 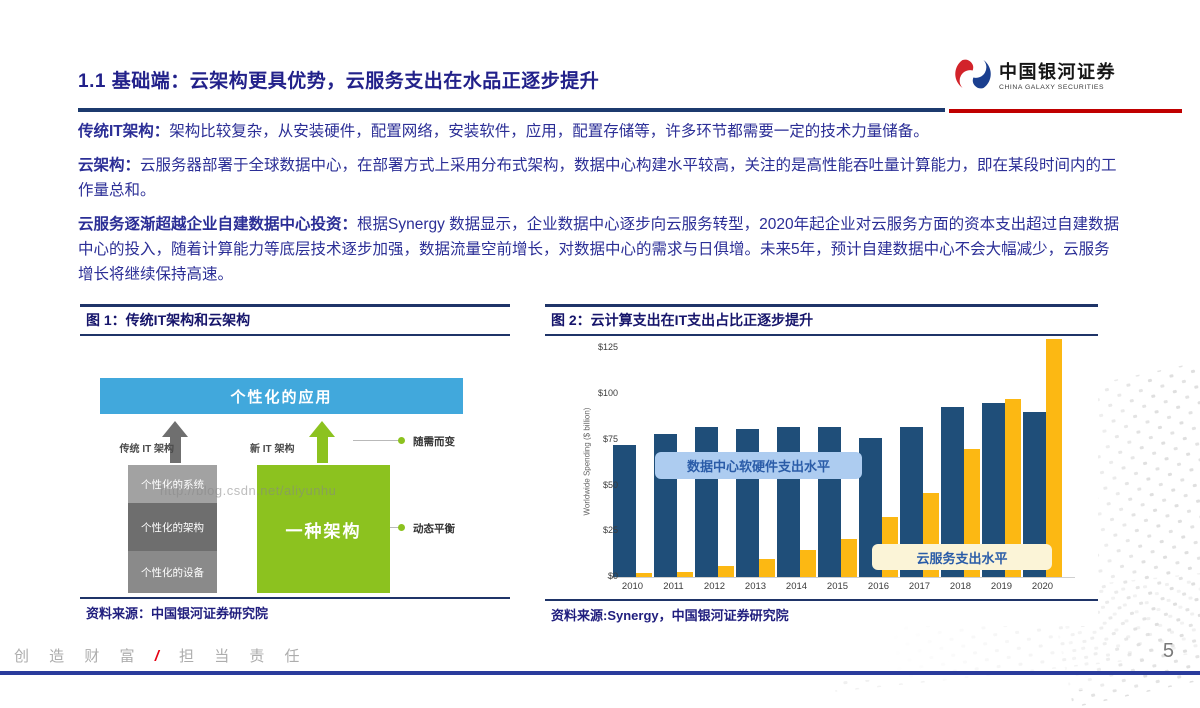 I want to click on x-axis-tick-2010: 2010, so click(x=632, y=586).